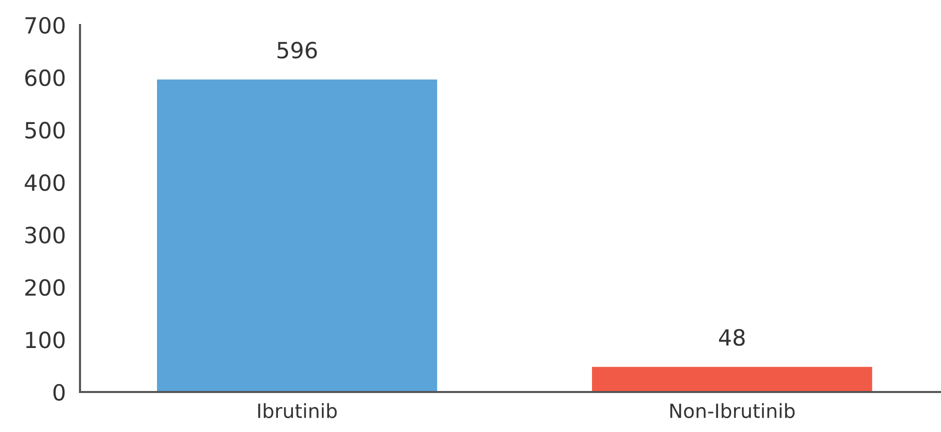 The width and height of the screenshot is (941, 432). Describe the element at coordinates (59, 392) in the screenshot. I see `y-tick-label: 0` at that location.